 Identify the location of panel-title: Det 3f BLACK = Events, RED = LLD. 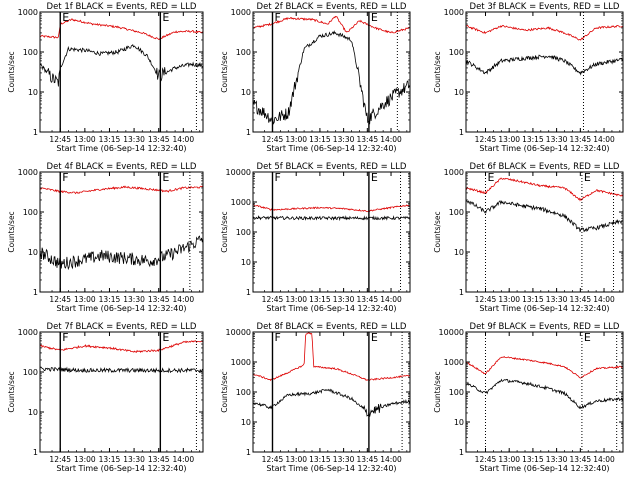
(545, 7).